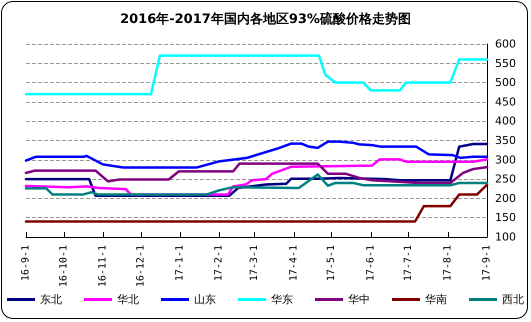 The image size is (531, 322). I want to click on x-tick-label: 17-5-1, so click(332, 263).